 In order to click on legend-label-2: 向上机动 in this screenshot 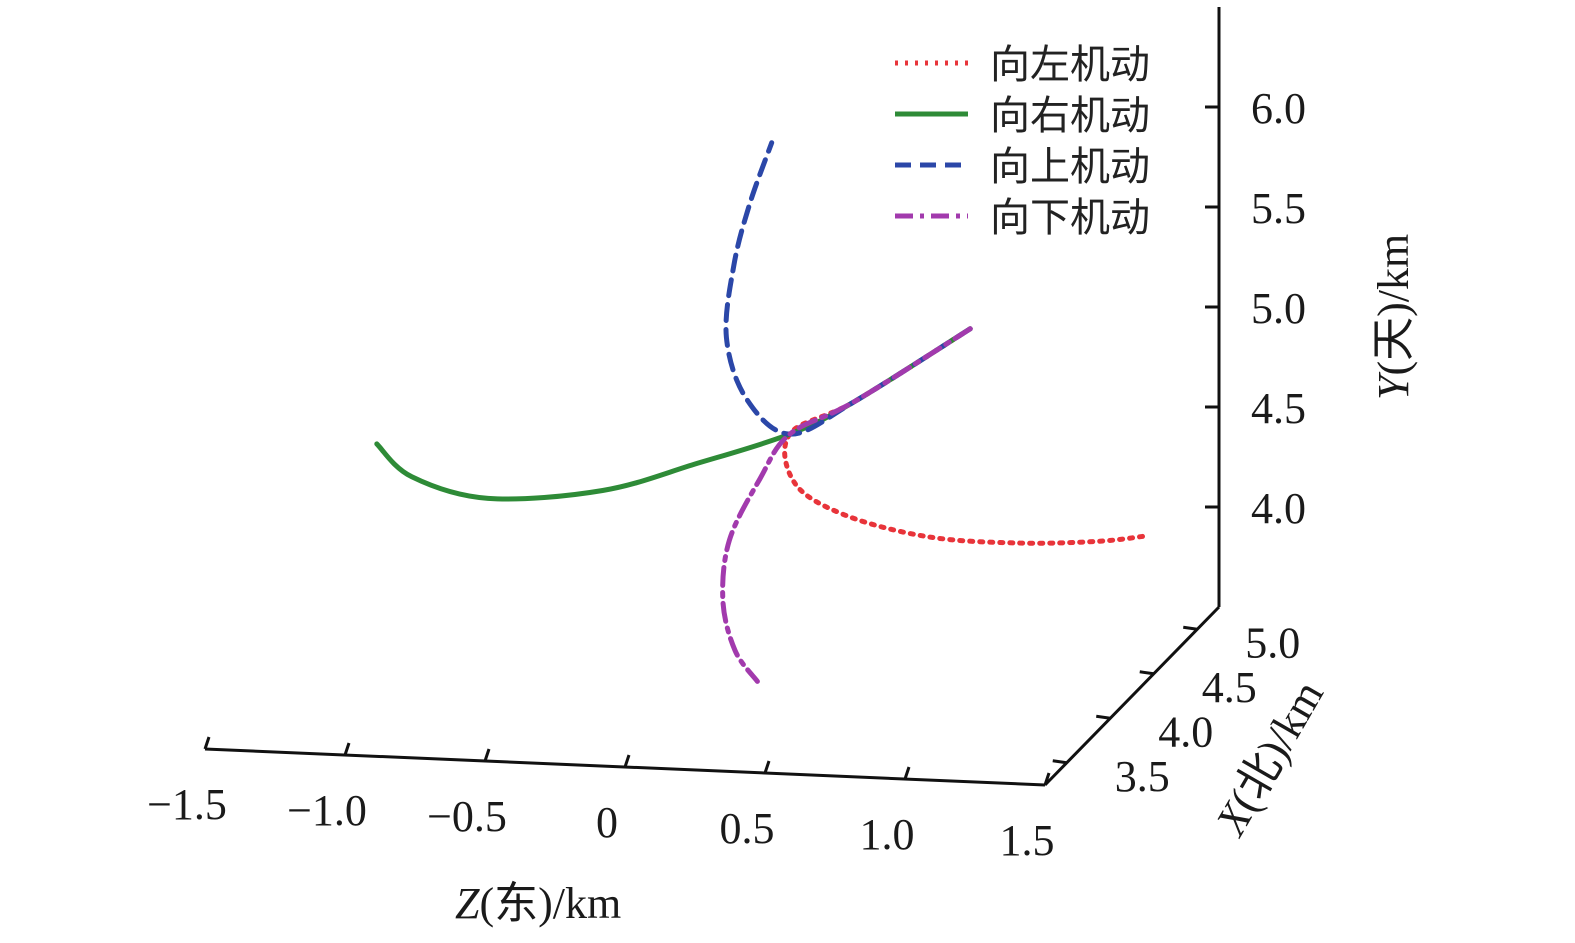, I will do `click(1070, 167)`.